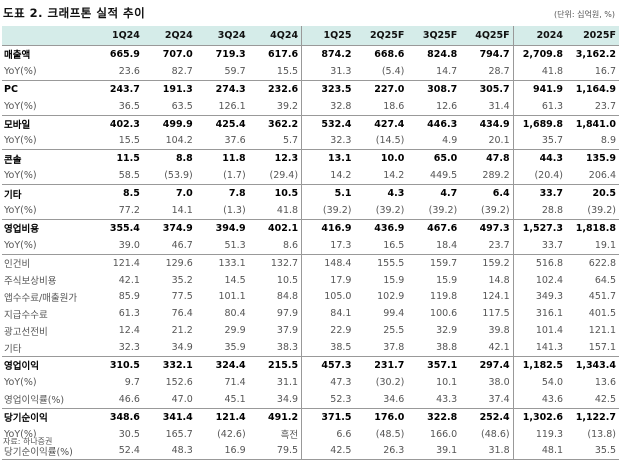 The image size is (621, 460). What do you see at coordinates (605, 280) in the screenshot?
I see `cell-value: 64.5` at bounding box center [605, 280].